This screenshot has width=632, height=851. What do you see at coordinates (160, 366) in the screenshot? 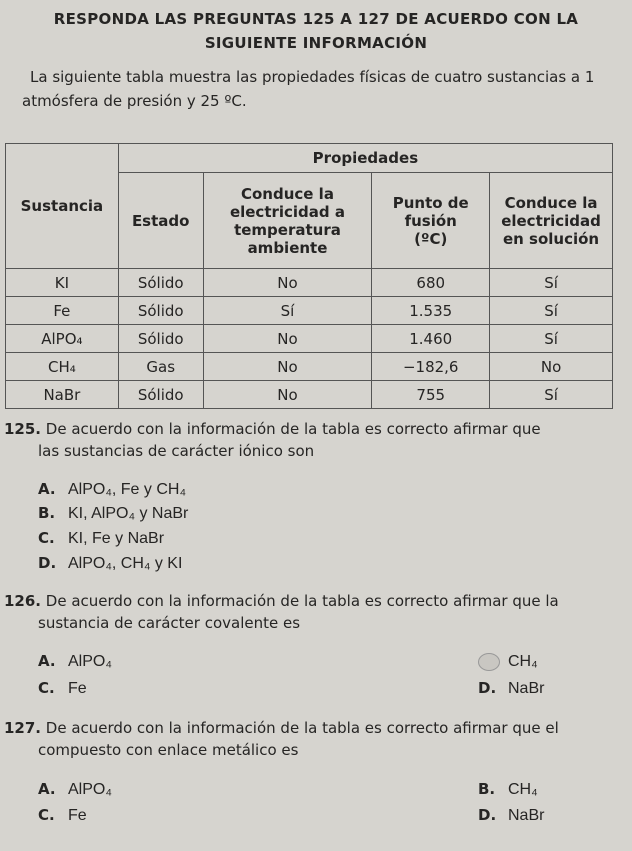
I see `table-cell: Gas` at bounding box center [160, 366].